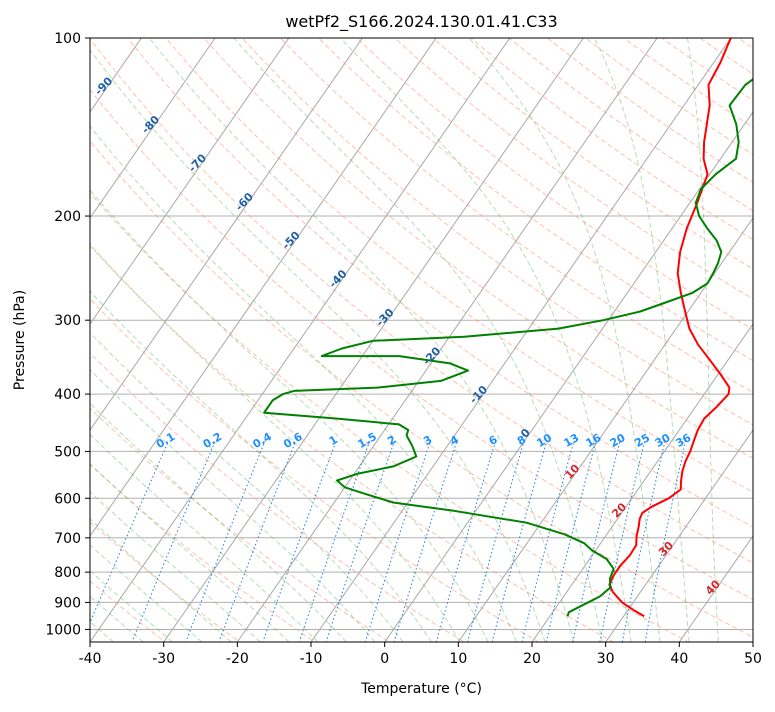  Describe the element at coordinates (67, 499) in the screenshot. I see `y-tick-label: 600` at that location.